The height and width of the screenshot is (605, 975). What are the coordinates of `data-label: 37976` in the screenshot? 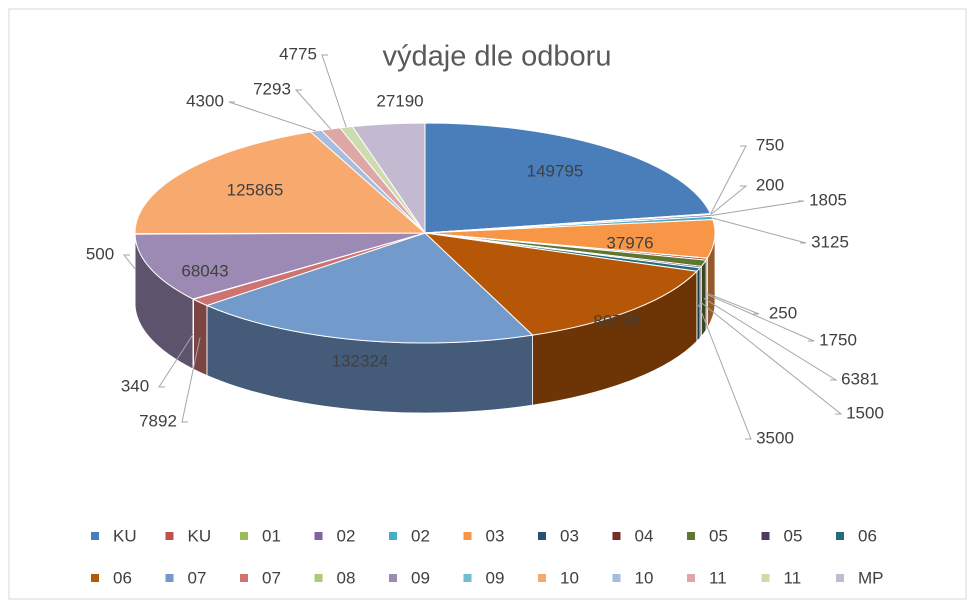 It's located at (629, 242).